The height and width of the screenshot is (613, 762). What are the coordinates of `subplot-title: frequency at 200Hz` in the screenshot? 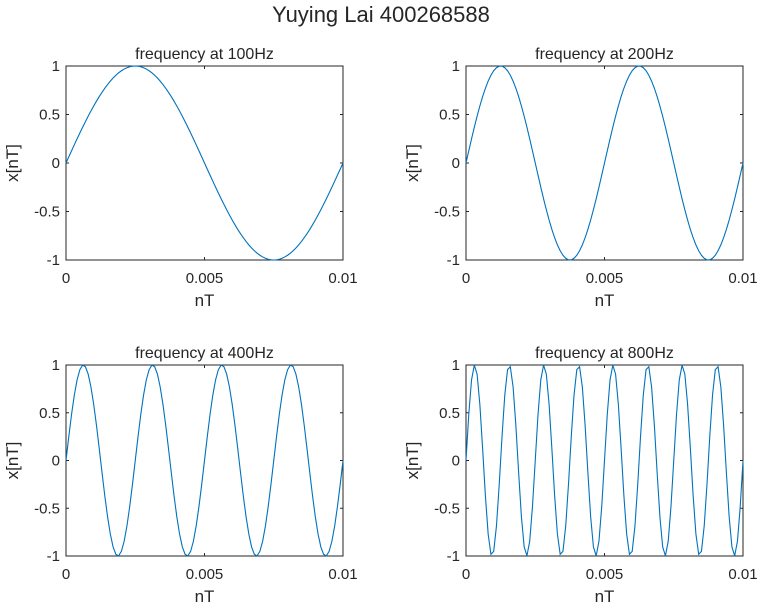 It's located at (604, 54).